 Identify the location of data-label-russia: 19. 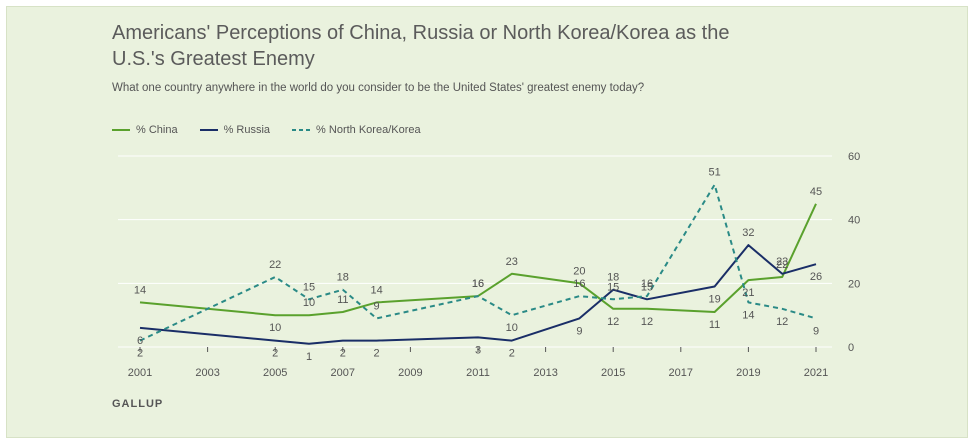
(714, 300).